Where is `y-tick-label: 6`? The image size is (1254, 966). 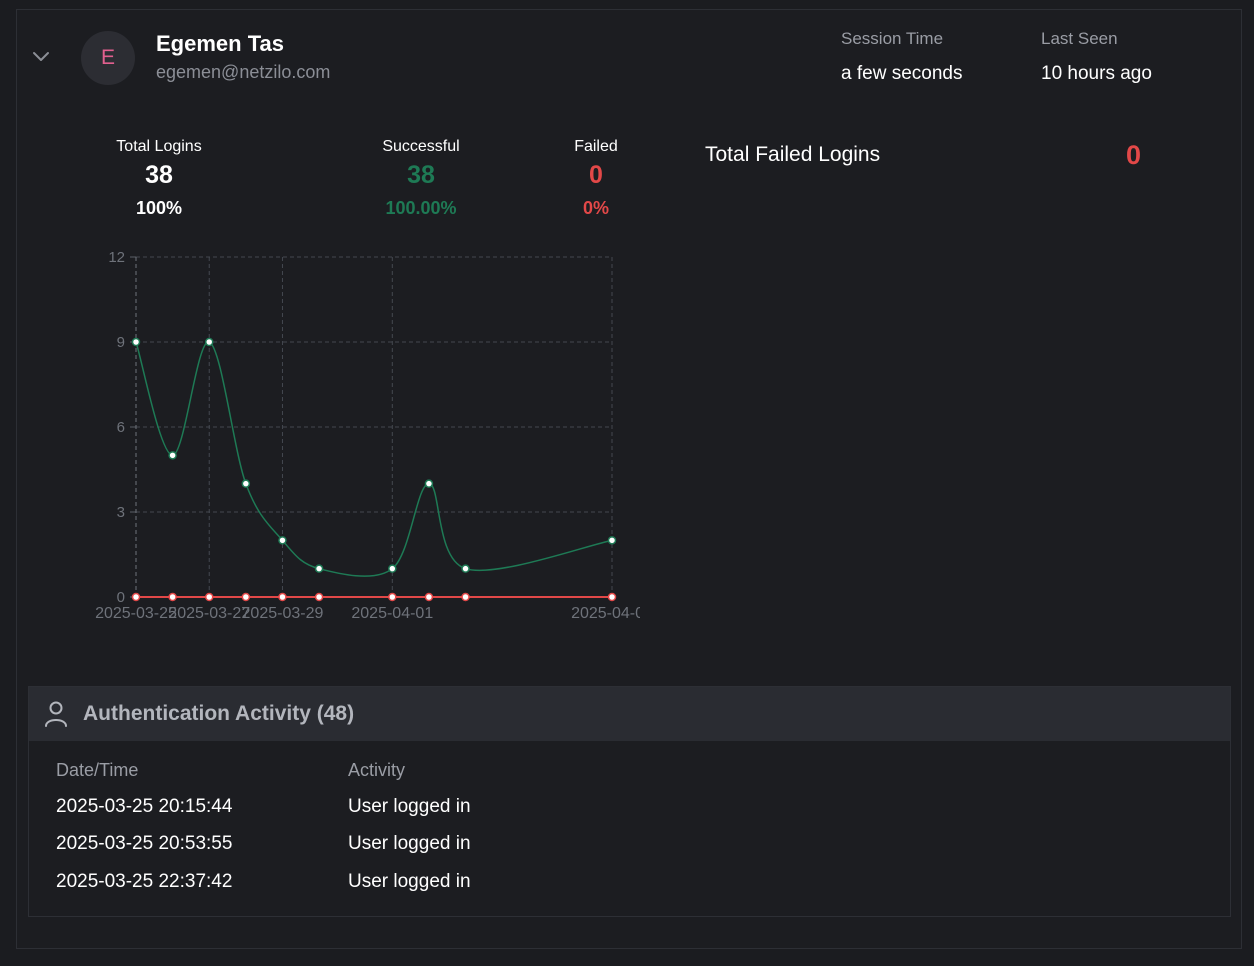 y-tick-label: 6 is located at coordinates (121, 427).